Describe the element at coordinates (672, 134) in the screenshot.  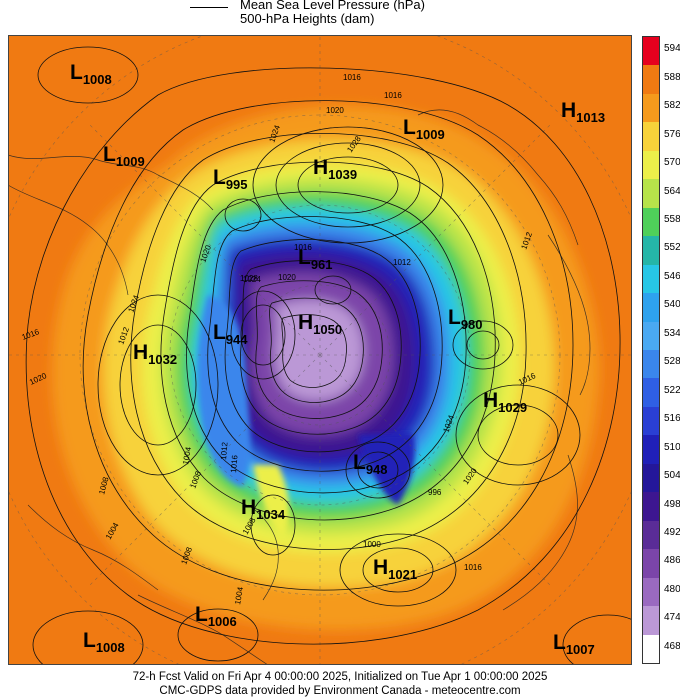
I see `colorbar-label-576: 576` at that location.